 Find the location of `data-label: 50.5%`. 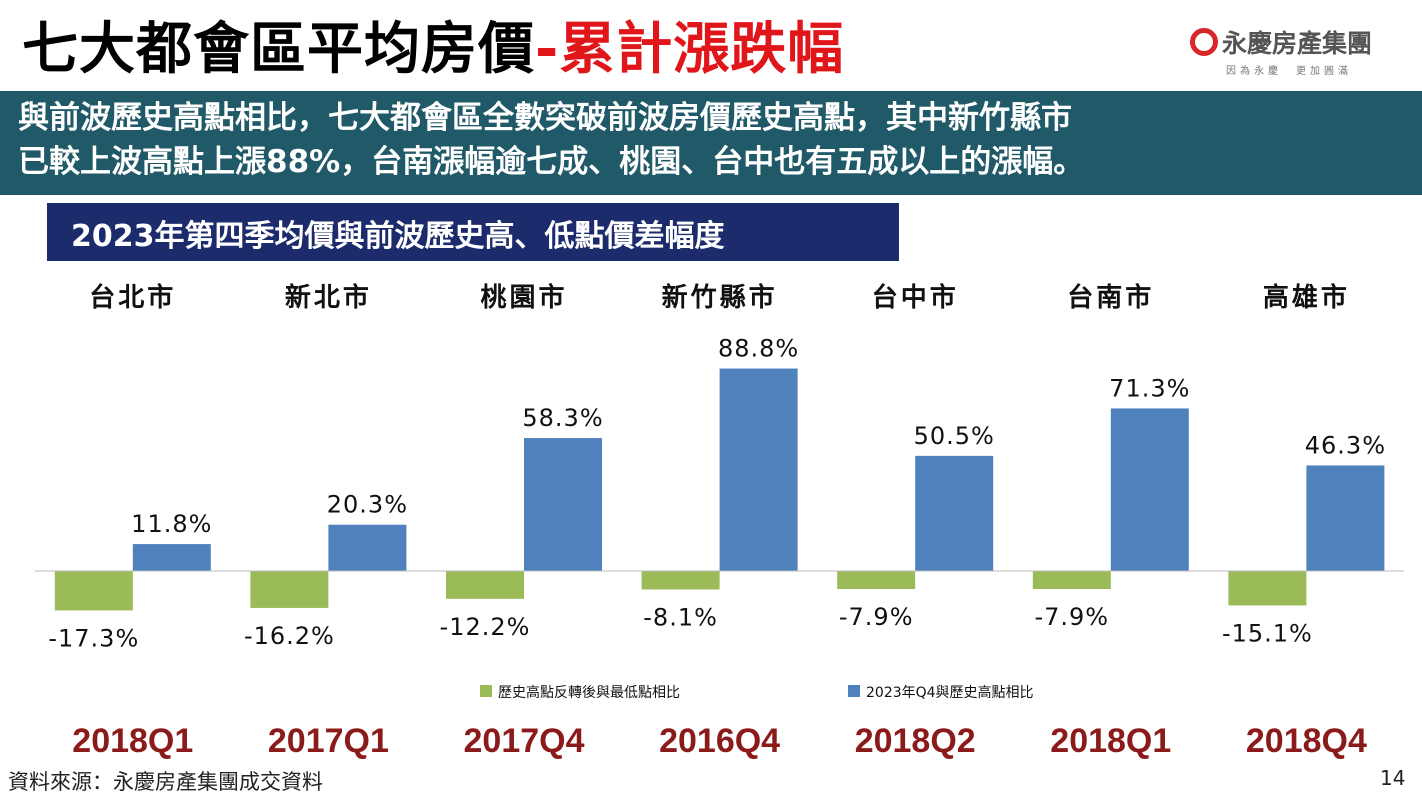

data-label: 50.5% is located at coordinates (954, 436).